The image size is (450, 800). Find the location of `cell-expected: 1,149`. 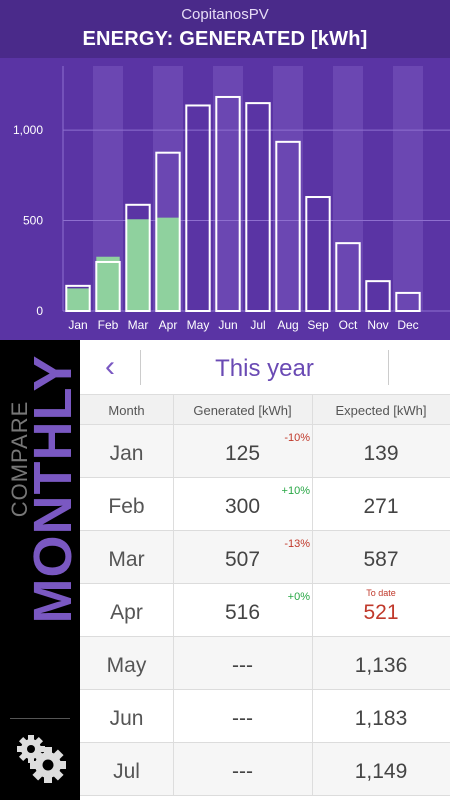

cell-expected: 1,149 is located at coordinates (381, 771).